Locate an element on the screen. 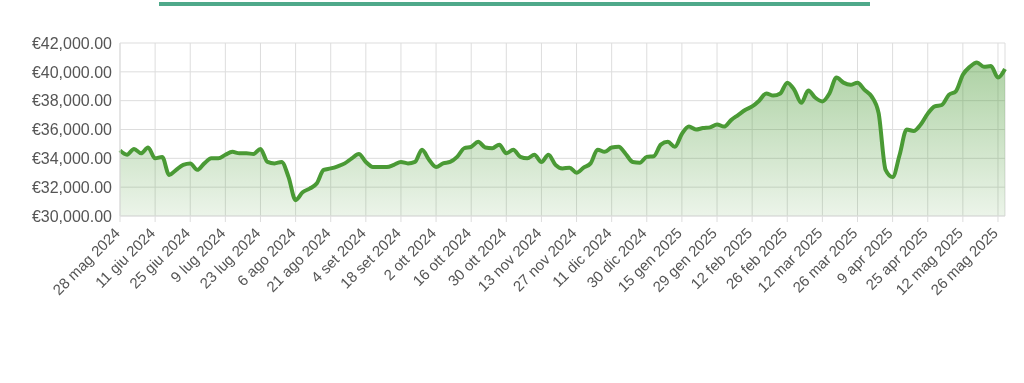 The width and height of the screenshot is (1024, 383). y-tick-label: €34,000.00 is located at coordinates (72, 159).